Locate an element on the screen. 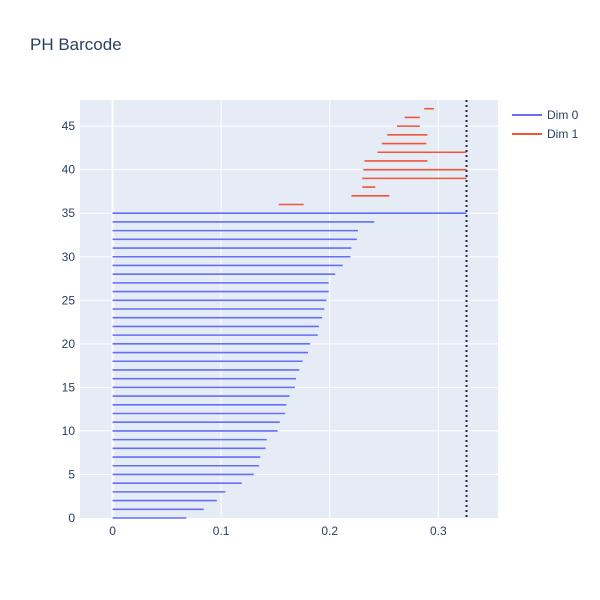 This screenshot has height=600, width=600. legend-item: Dim 0 is located at coordinates (545, 115).